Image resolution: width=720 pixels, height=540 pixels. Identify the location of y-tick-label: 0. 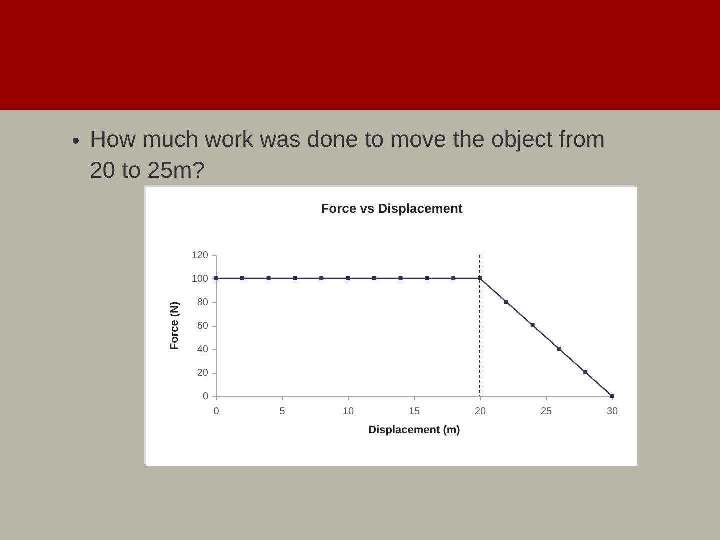
(205, 397).